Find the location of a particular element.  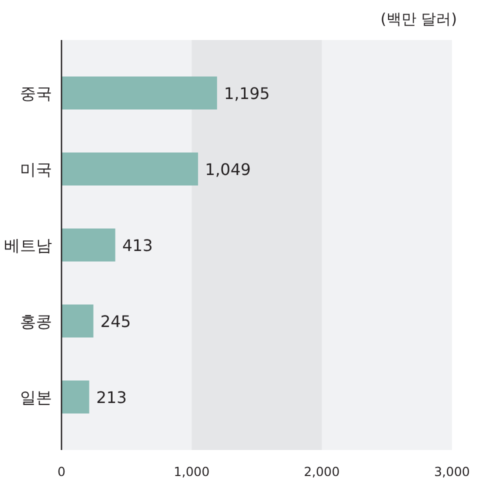

x-tick-label: 3,000 is located at coordinates (452, 471).